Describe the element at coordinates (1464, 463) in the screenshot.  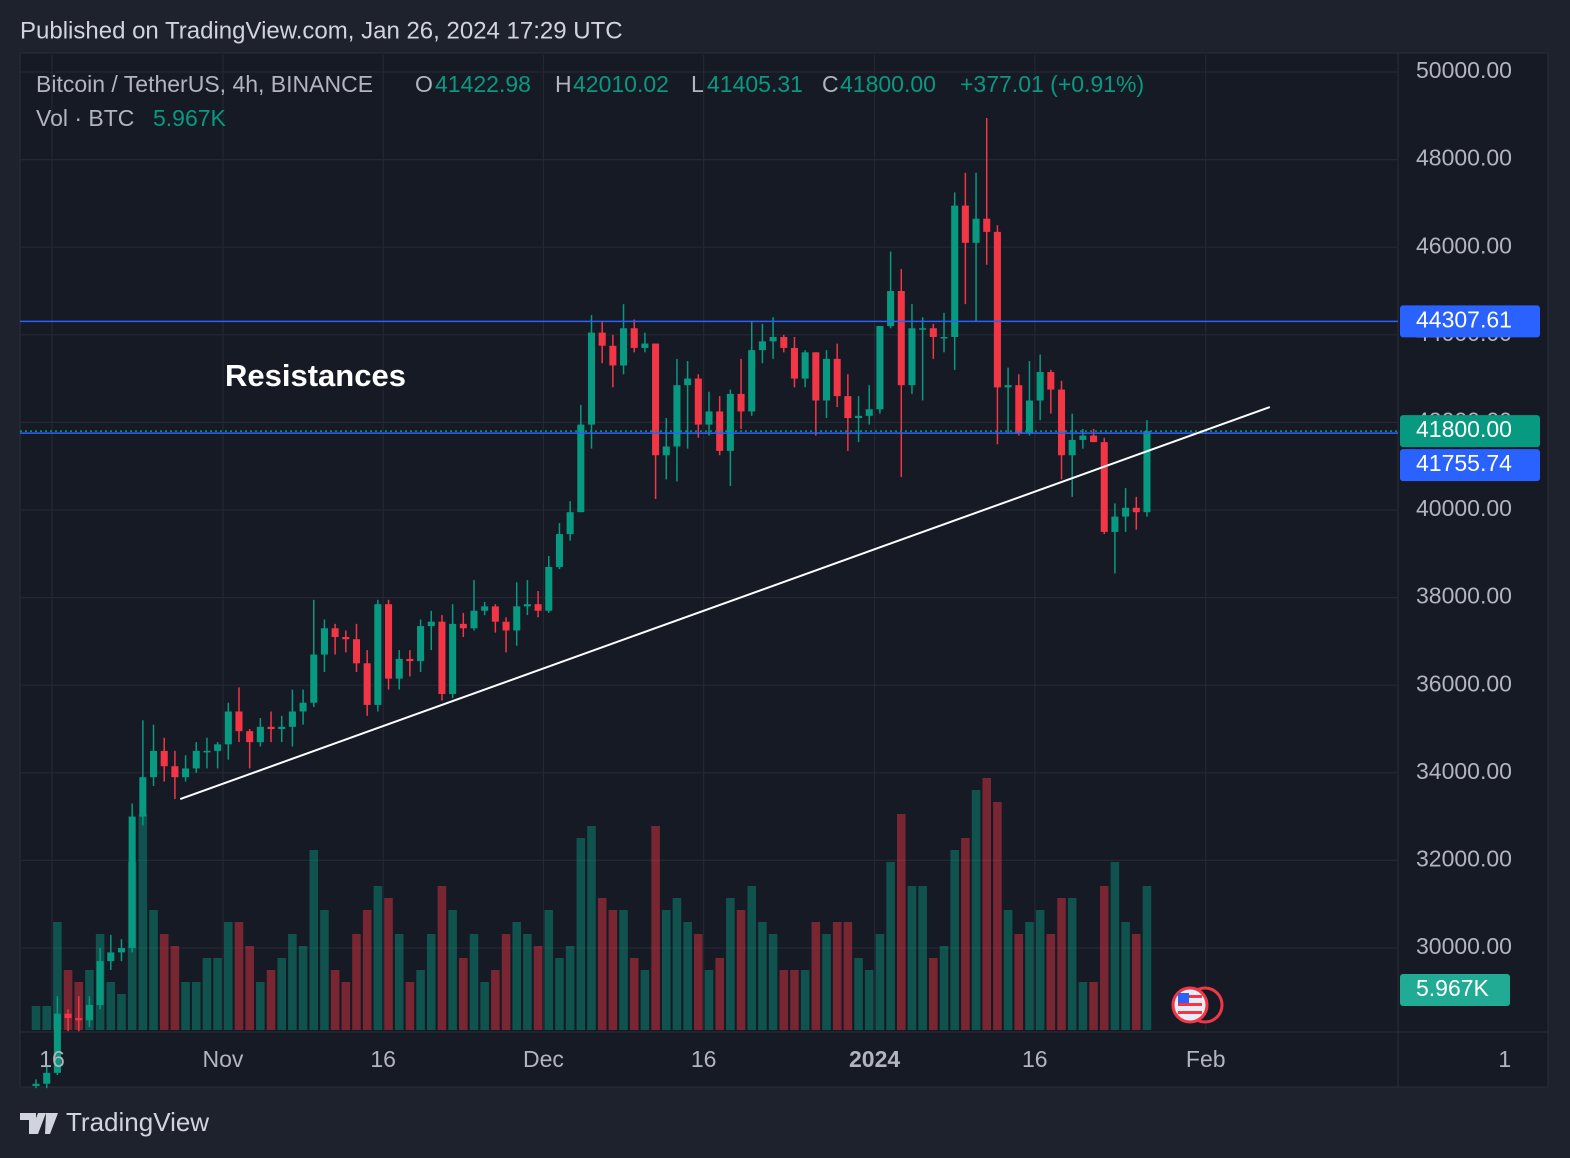
I see `price-pill-label: 41755.74` at that location.